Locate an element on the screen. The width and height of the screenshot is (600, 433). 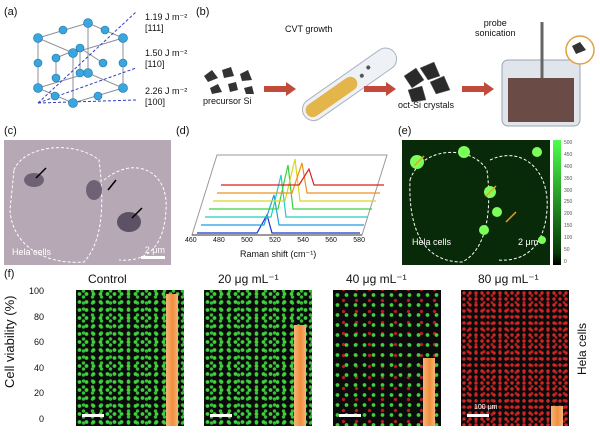
panel-f-label: (f) is located at coordinates (9, 274).